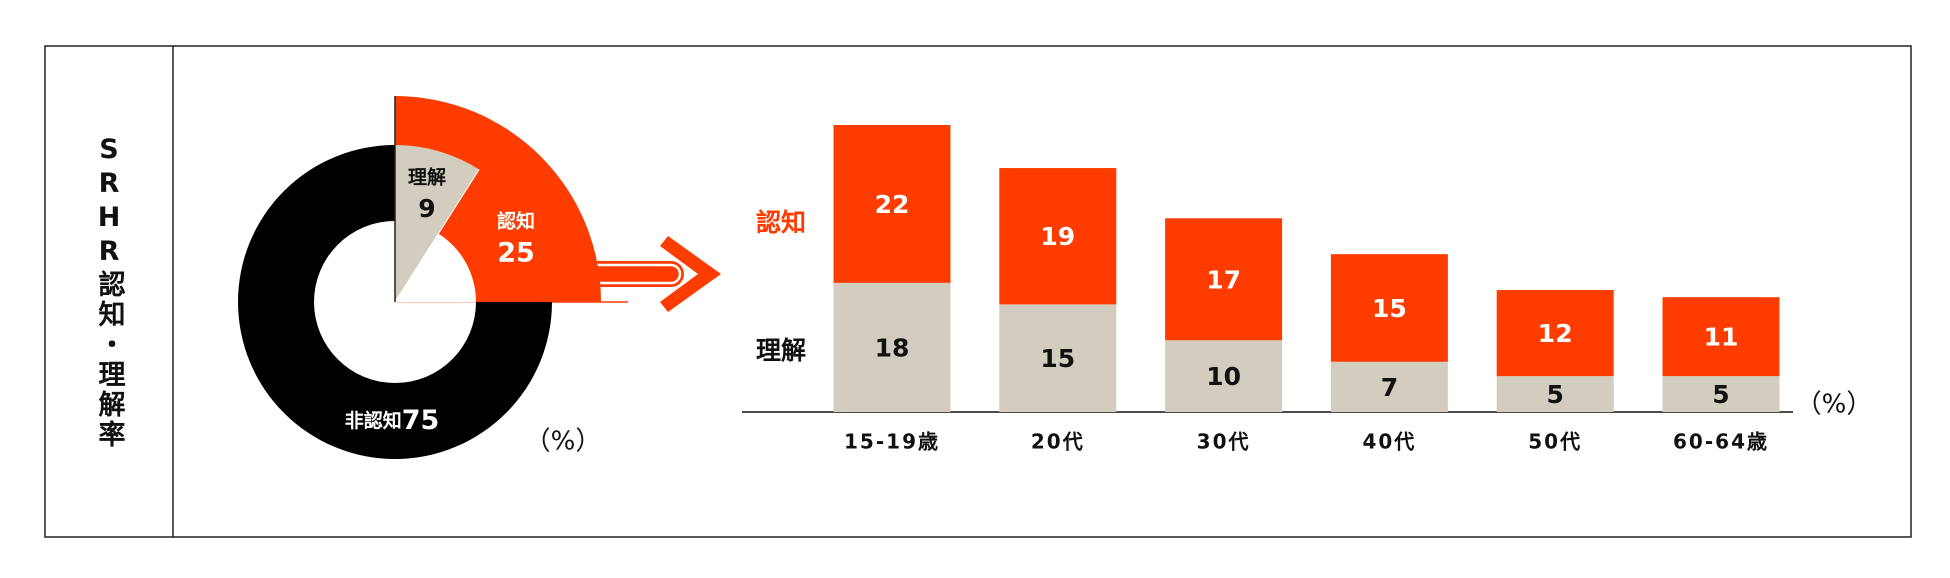 The image size is (1950, 578). What do you see at coordinates (781, 350) in the screenshot?
I see `legend-label: 理解` at bounding box center [781, 350].